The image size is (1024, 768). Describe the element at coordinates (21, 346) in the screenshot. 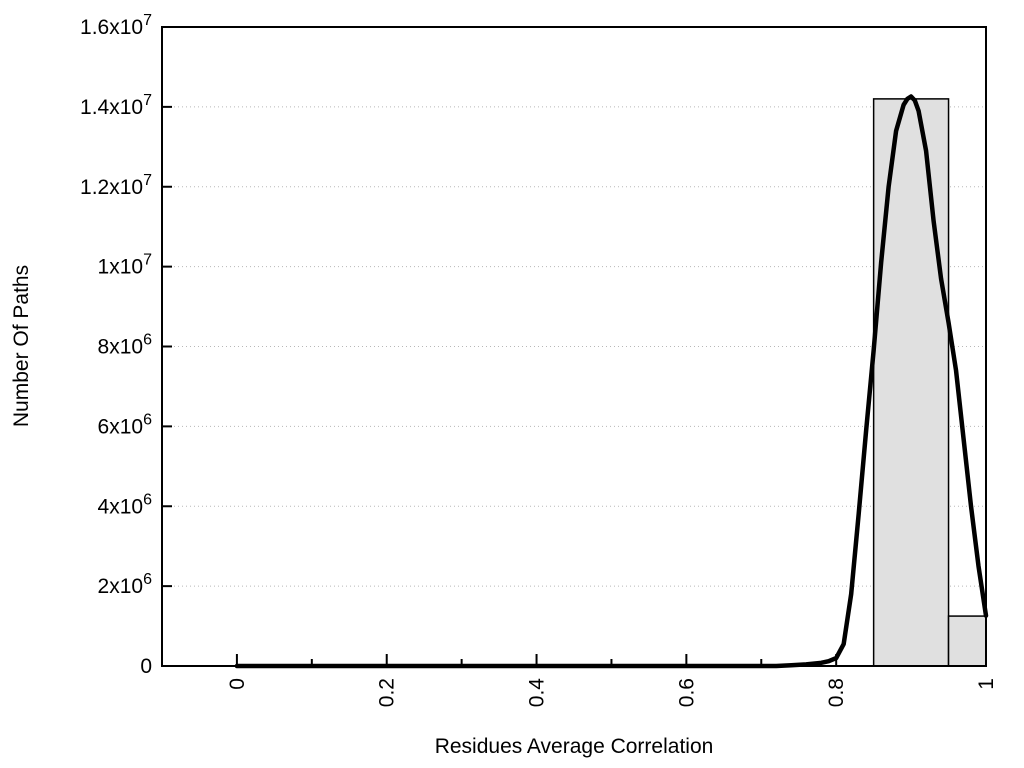

I see `y-axis-title: Number Of Paths` at that location.